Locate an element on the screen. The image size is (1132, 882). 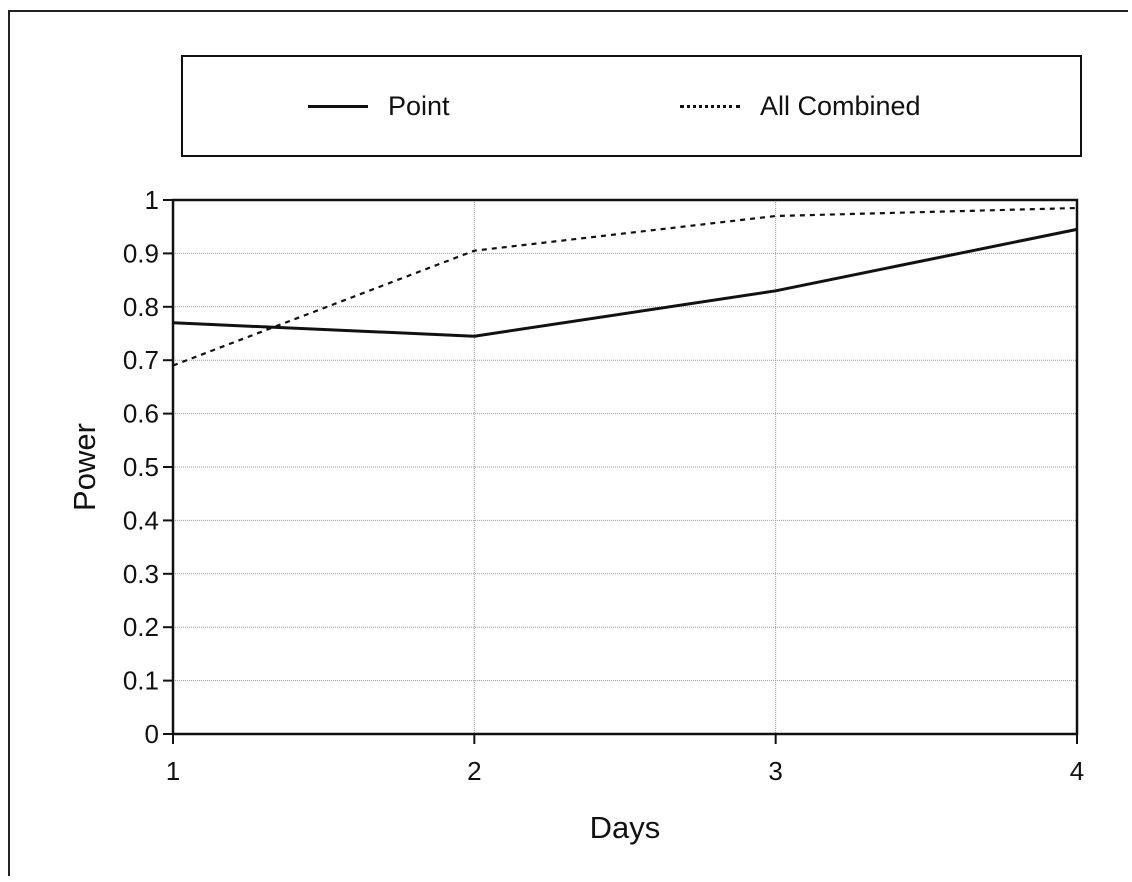
series-lines is located at coordinates (625, 286).